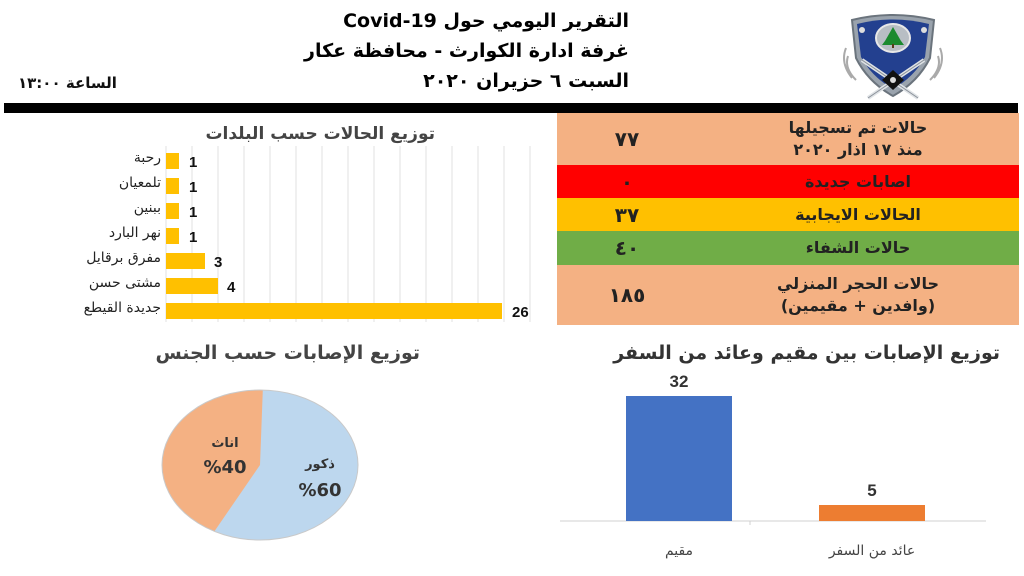 The height and width of the screenshot is (576, 1024). Describe the element at coordinates (172, 211) in the screenshot. I see `bar-bebnine` at that location.